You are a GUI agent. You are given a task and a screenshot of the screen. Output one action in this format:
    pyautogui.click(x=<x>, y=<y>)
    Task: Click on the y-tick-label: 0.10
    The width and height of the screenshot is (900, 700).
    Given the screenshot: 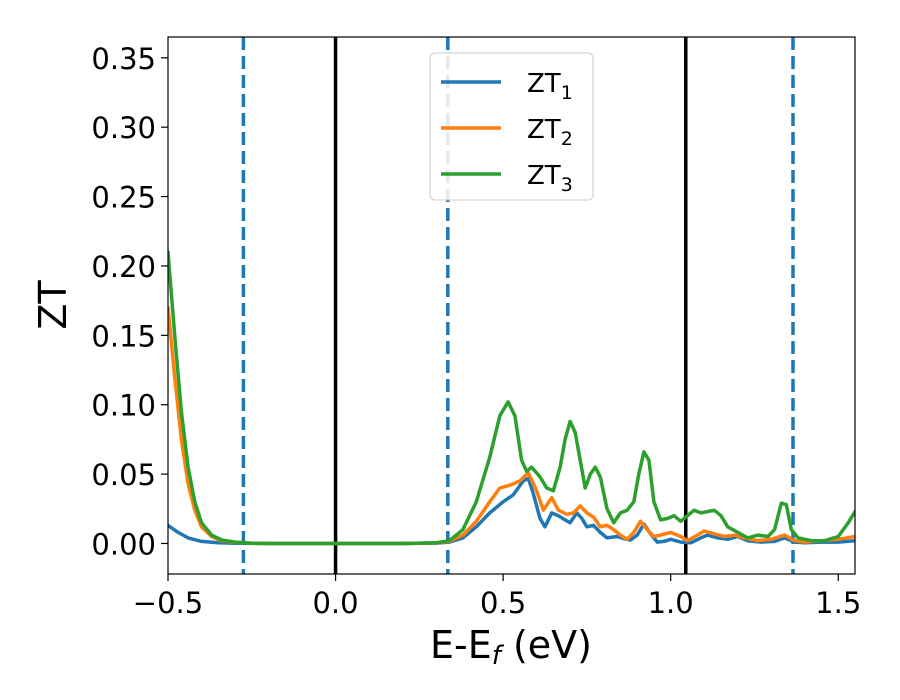 What is the action you would take?
    pyautogui.click(x=123, y=406)
    